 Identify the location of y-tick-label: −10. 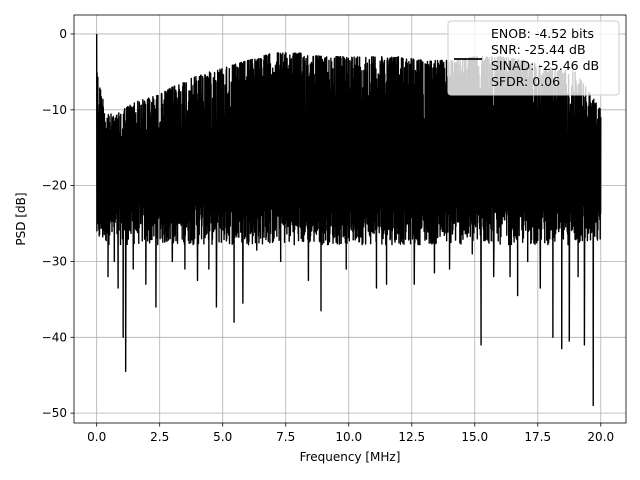
(54, 110).